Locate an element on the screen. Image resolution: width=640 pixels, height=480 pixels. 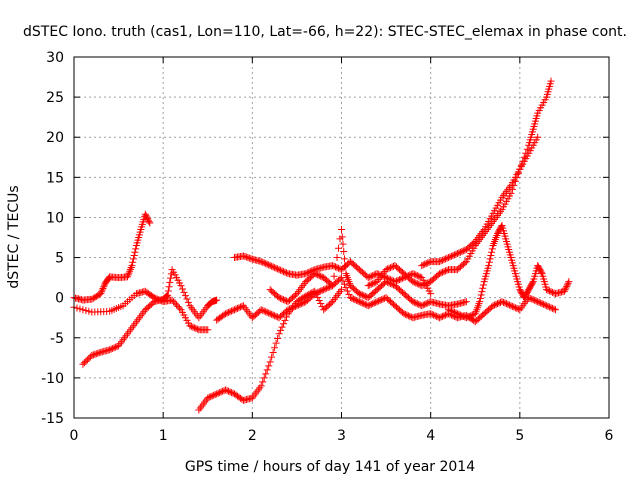
x-tick-label: 5 is located at coordinates (519, 436).